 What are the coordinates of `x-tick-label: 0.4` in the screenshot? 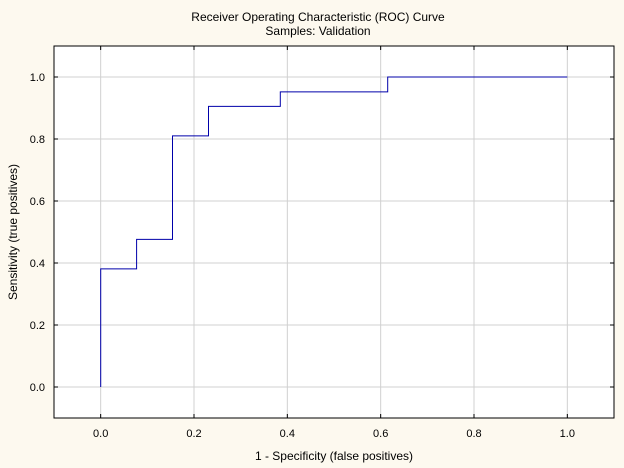 It's located at (287, 434).